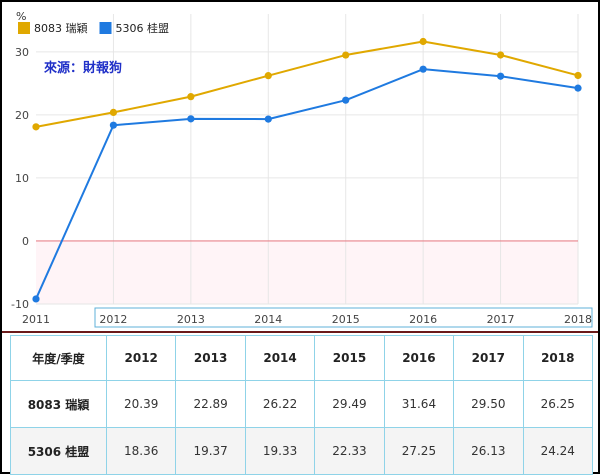 The width and height of the screenshot is (600, 475). I want to click on table-cell: 27.25, so click(419, 451).